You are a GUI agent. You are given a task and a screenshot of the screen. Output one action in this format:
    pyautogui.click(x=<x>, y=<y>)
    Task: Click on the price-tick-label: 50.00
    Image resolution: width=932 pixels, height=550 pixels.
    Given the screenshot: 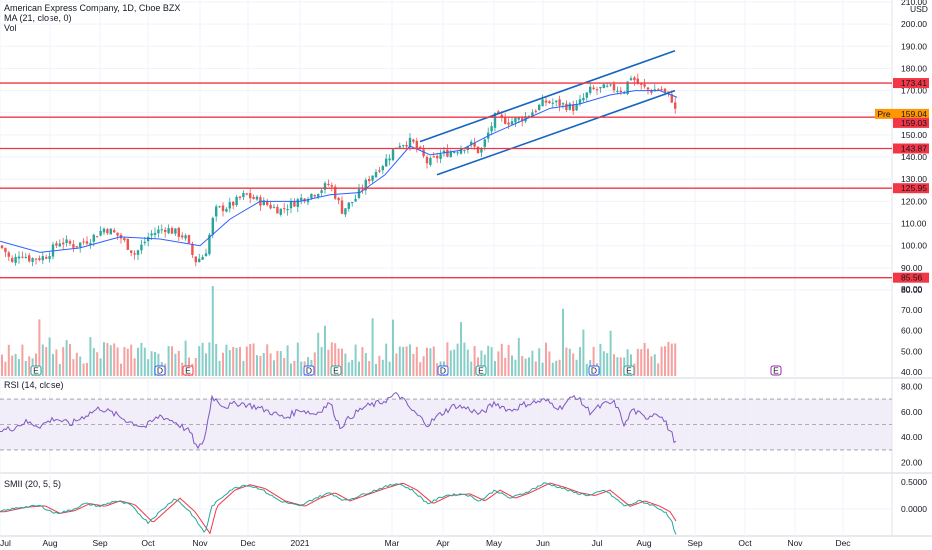 What is the action you would take?
    pyautogui.click(x=912, y=351)
    